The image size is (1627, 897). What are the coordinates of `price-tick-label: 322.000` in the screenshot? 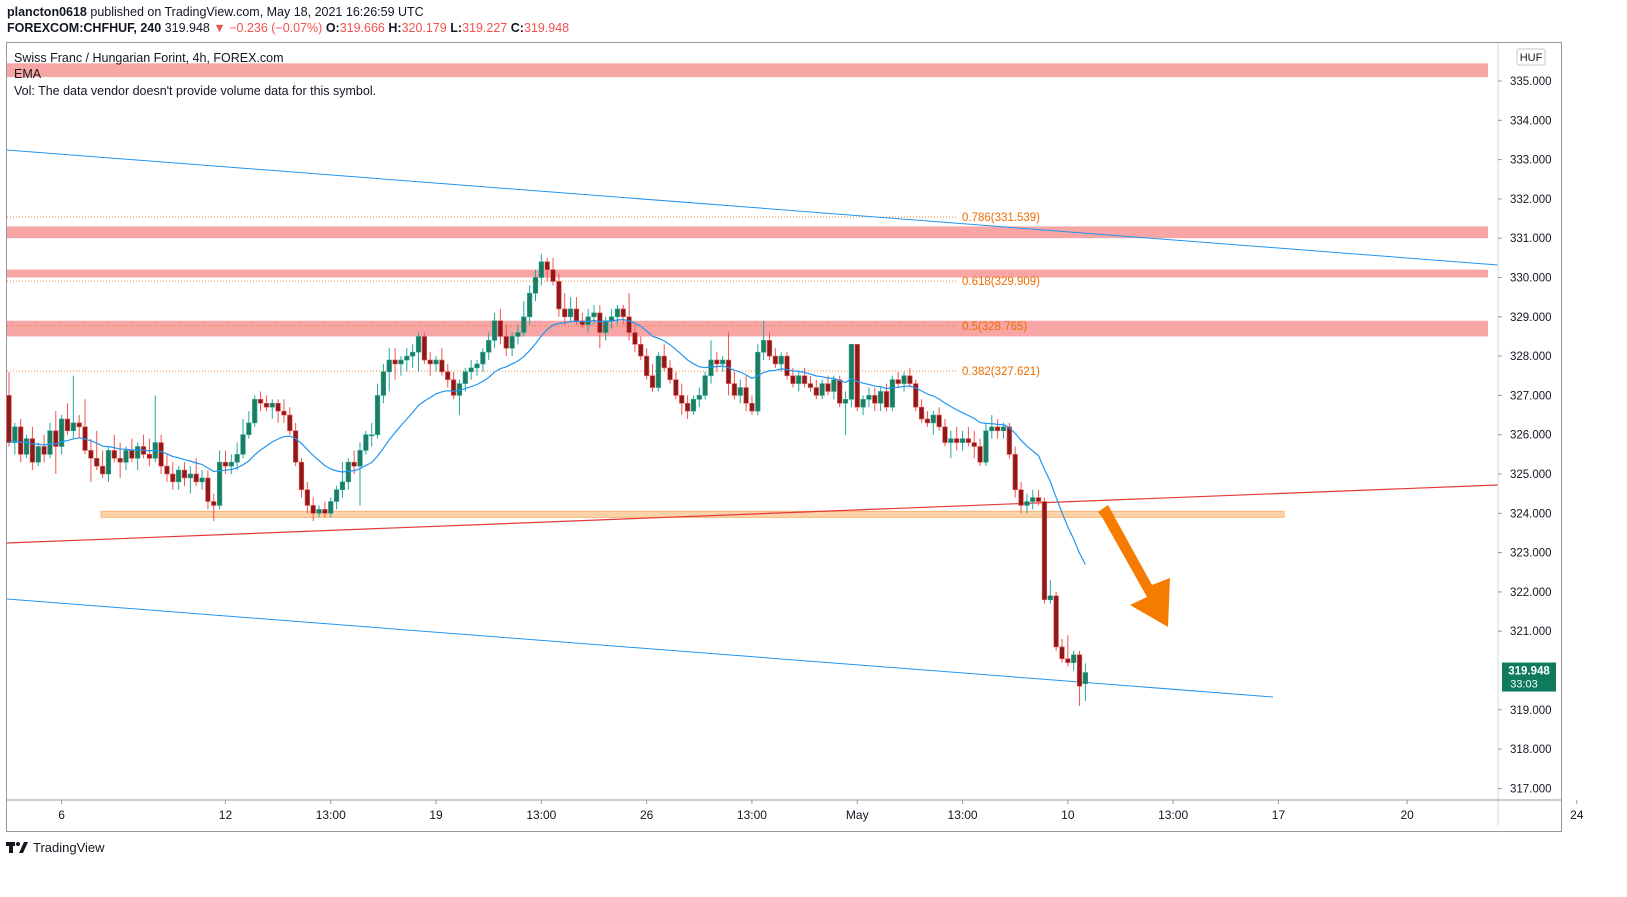 It's located at (1531, 593).